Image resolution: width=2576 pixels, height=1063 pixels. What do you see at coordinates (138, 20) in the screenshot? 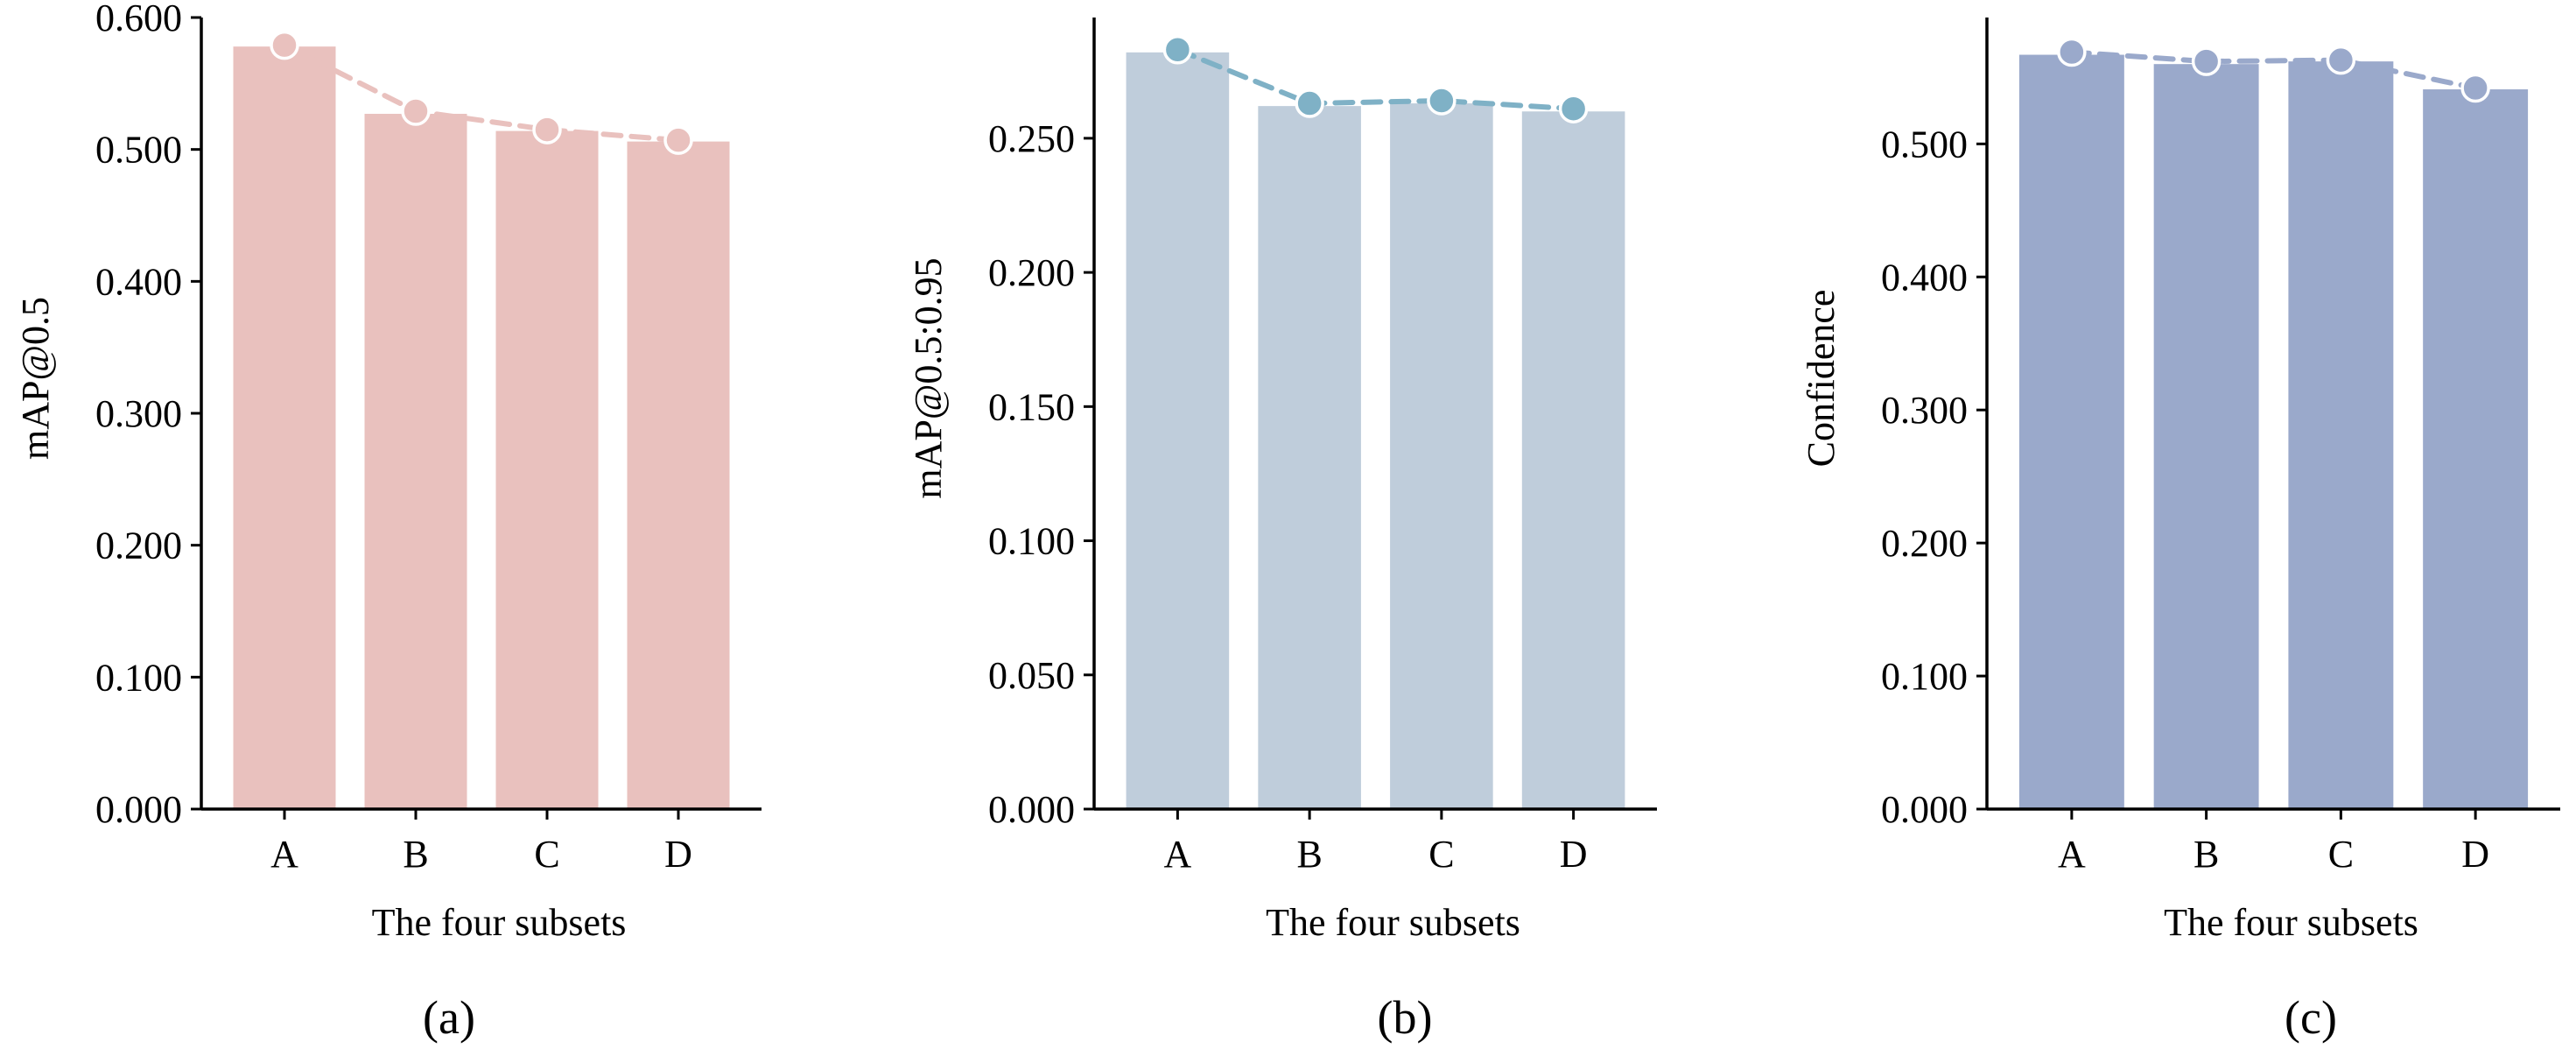
I see `y-tick-label: 0.600` at bounding box center [138, 20].